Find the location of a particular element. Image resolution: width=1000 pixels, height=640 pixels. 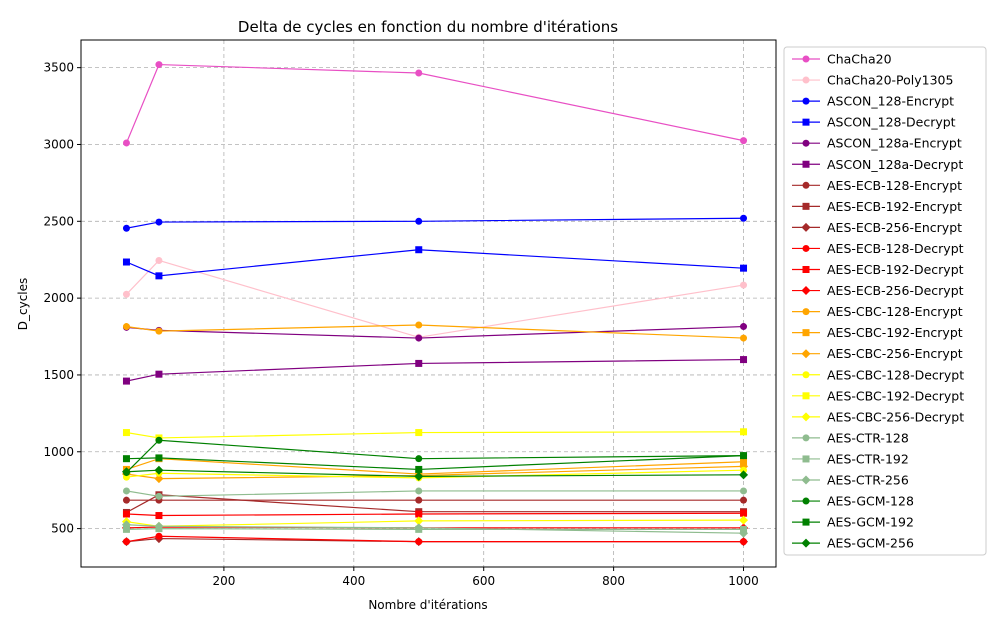

legend-label: AES-GCM-256 is located at coordinates (870, 543).